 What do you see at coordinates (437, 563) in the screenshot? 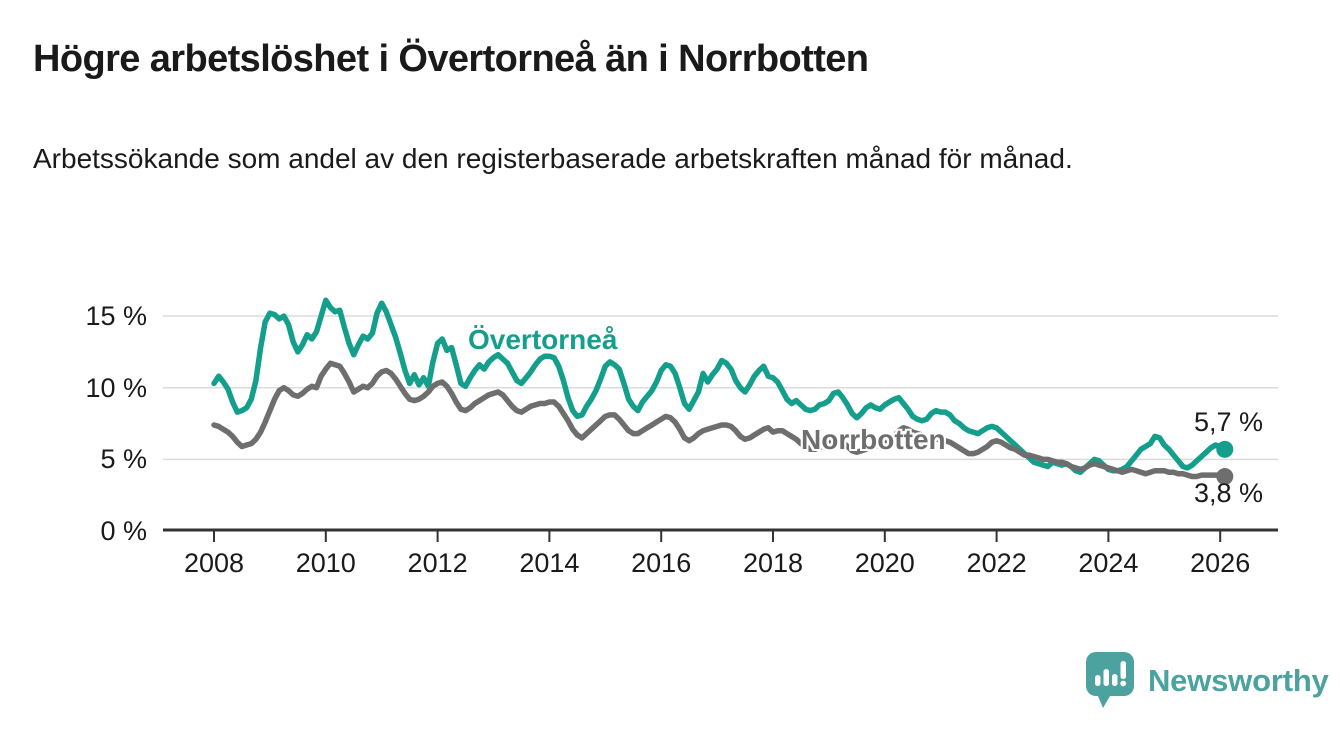
I see `x-tick-label-2012: 2012` at bounding box center [437, 563].